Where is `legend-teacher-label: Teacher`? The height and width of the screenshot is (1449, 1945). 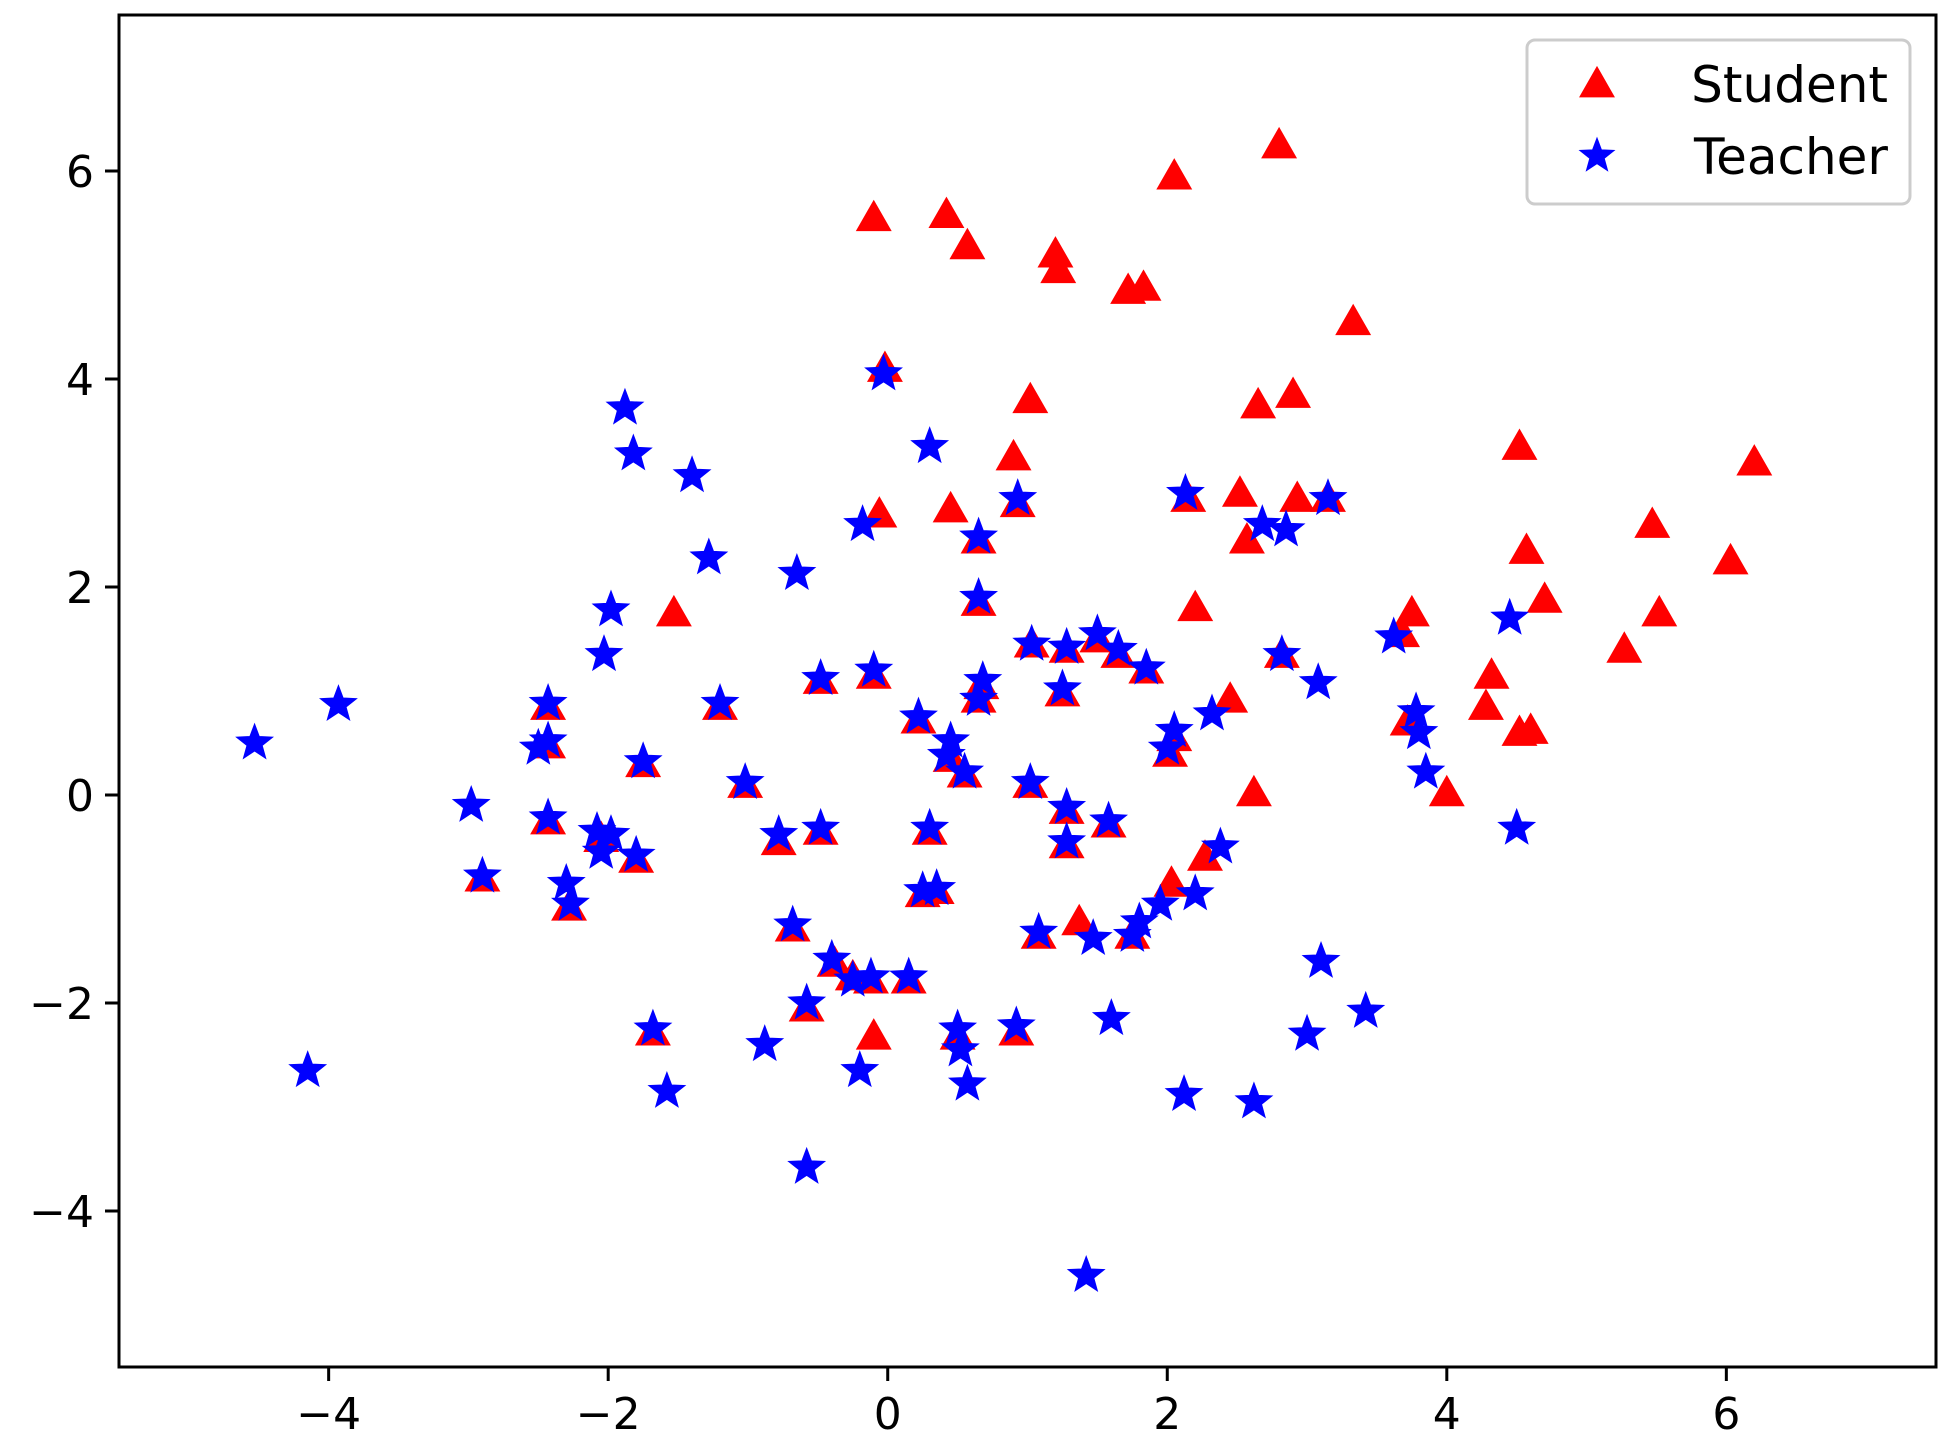
legend-teacher-label: Teacher is located at coordinates (1790, 157).